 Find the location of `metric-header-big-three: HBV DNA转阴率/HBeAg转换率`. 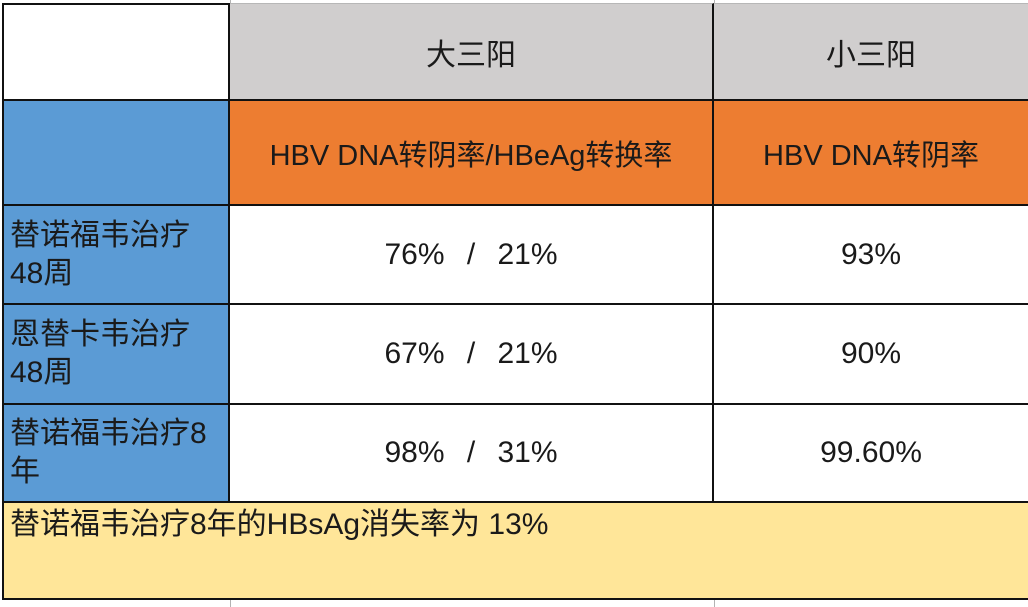

metric-header-big-three: HBV DNA转阴率/HBeAg转换率 is located at coordinates (472, 153).